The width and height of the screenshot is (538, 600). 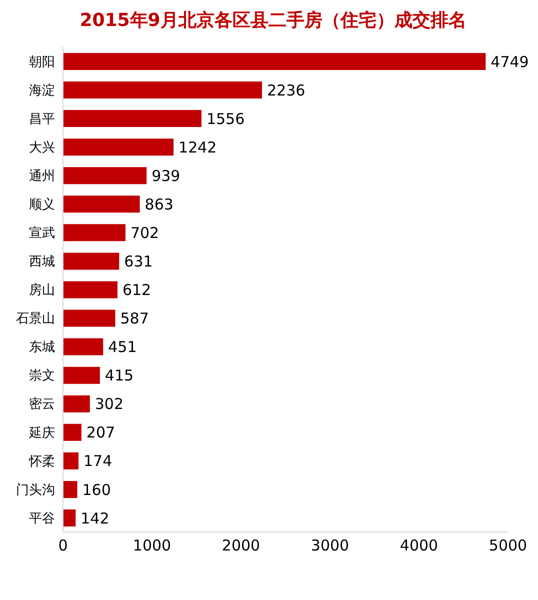 What do you see at coordinates (241, 545) in the screenshot?
I see `x-tick-label: 2000` at bounding box center [241, 545].